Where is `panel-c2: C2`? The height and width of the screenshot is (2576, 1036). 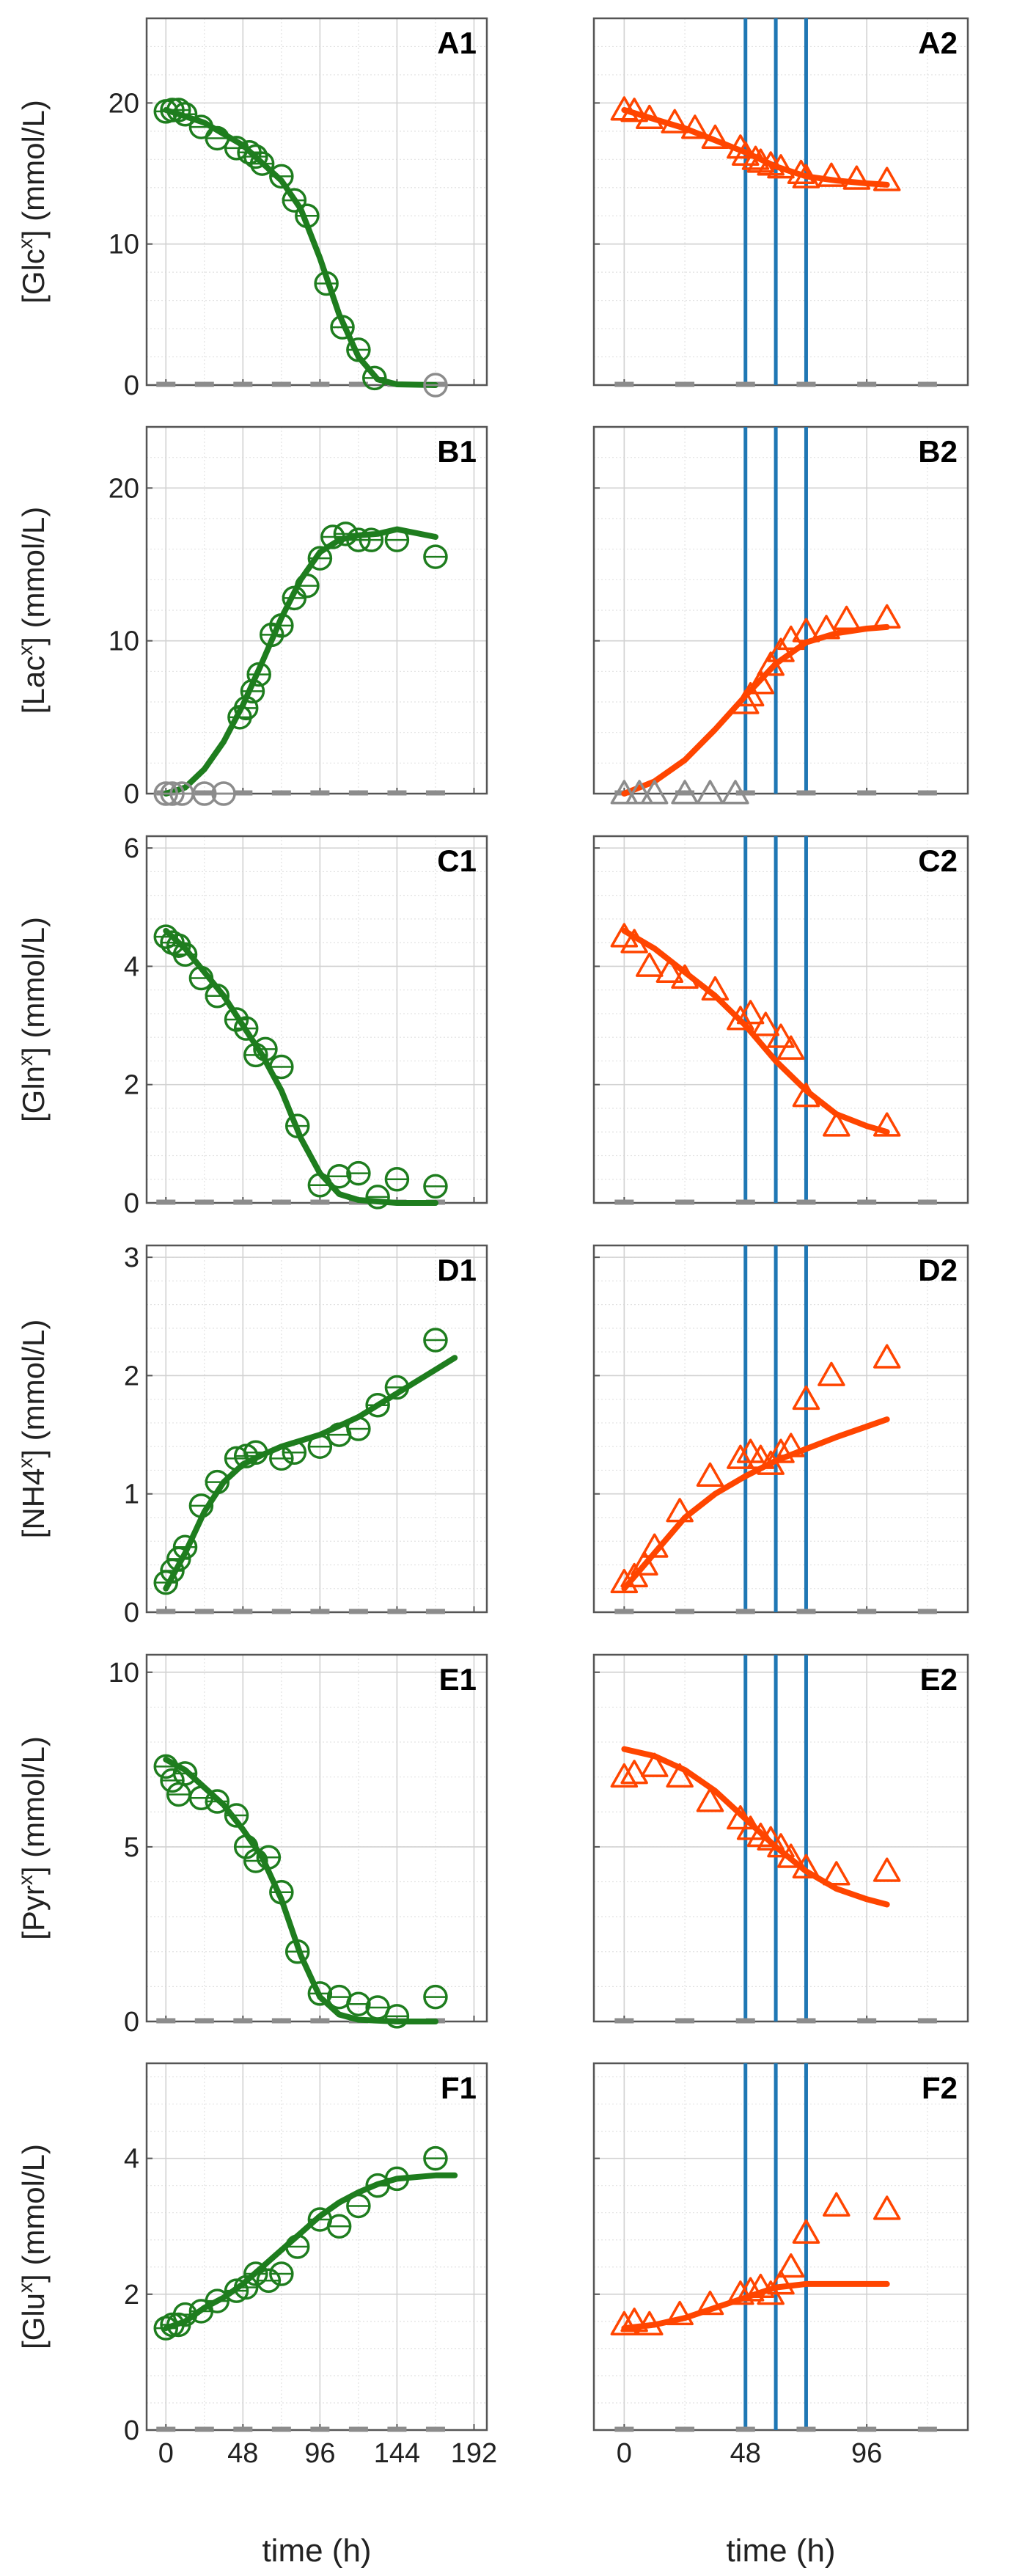
panel-c2: C2 is located at coordinates (781, 1020).